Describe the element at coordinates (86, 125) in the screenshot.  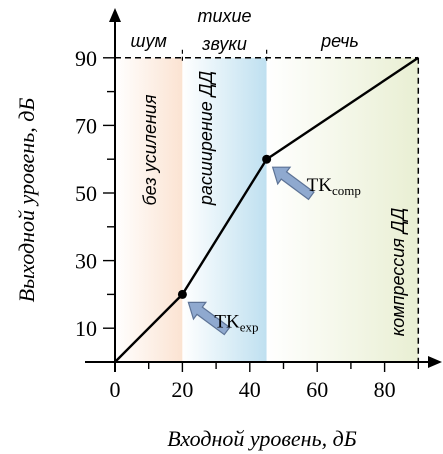
I see `y-tick-label: 70` at that location.